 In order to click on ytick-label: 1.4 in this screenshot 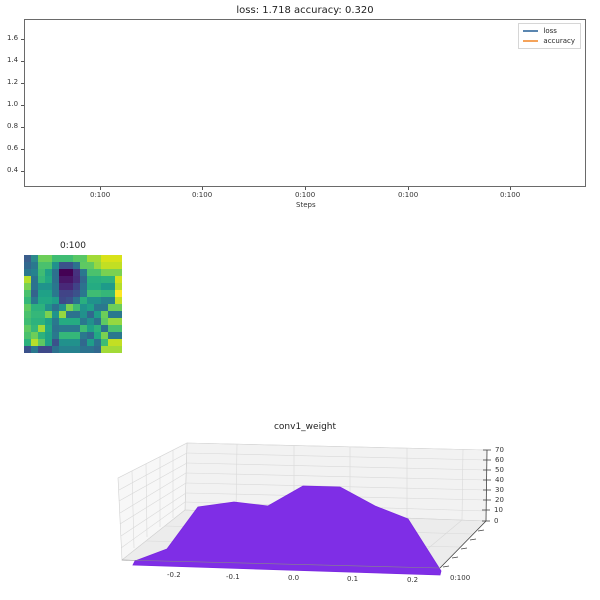, I will do `click(13, 60)`.